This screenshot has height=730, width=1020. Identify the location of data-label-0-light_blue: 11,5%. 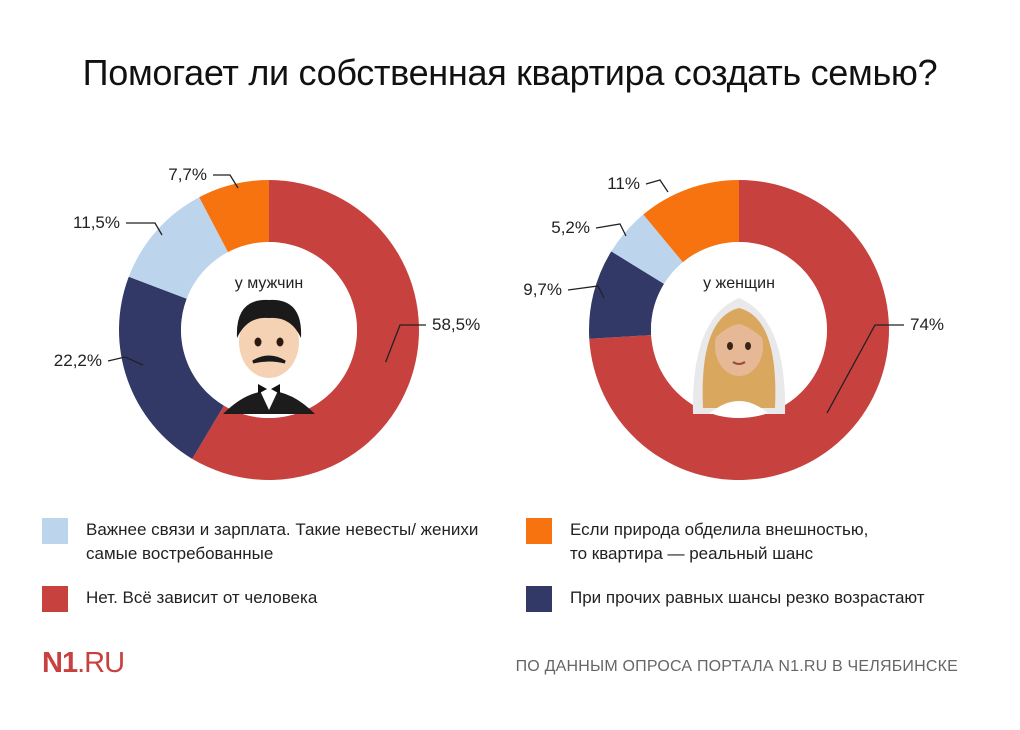
(96, 222).